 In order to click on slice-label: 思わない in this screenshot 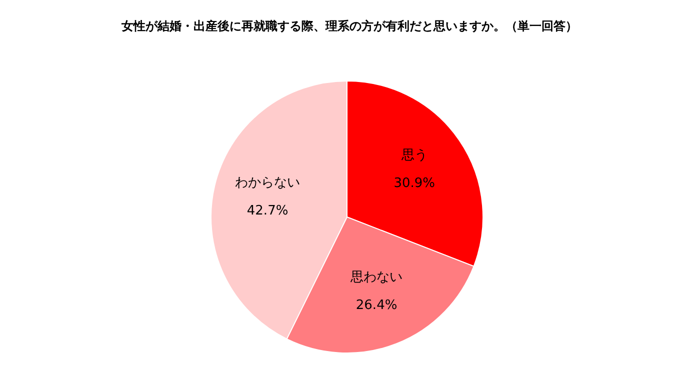, I will do `click(376, 278)`.